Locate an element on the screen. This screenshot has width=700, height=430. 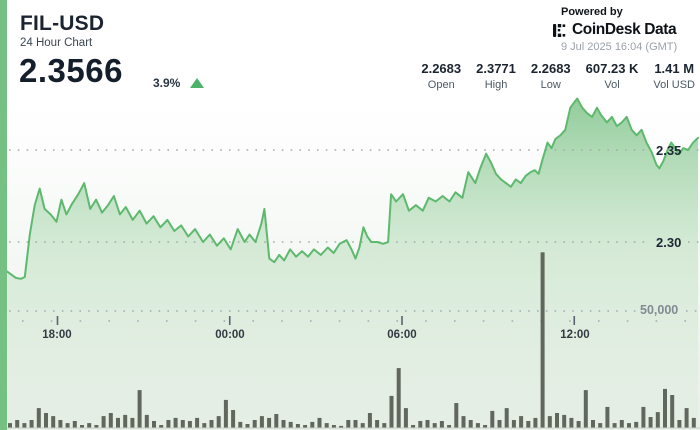
y-axis-label-volume-50000: 50,000 is located at coordinates (659, 310).